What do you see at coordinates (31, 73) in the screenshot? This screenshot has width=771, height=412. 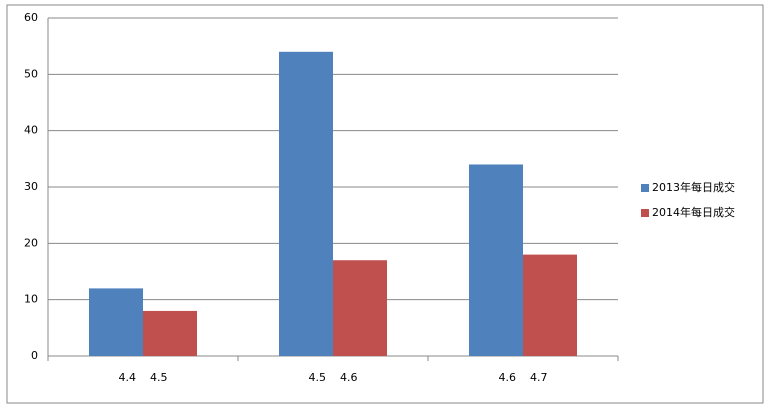 I see `y-tick-label: 50` at bounding box center [31, 73].